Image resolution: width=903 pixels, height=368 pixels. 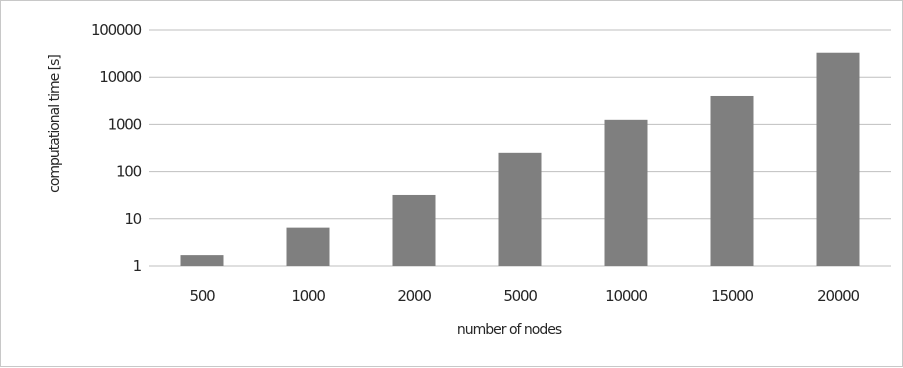 I want to click on bar-2000, so click(x=414, y=230).